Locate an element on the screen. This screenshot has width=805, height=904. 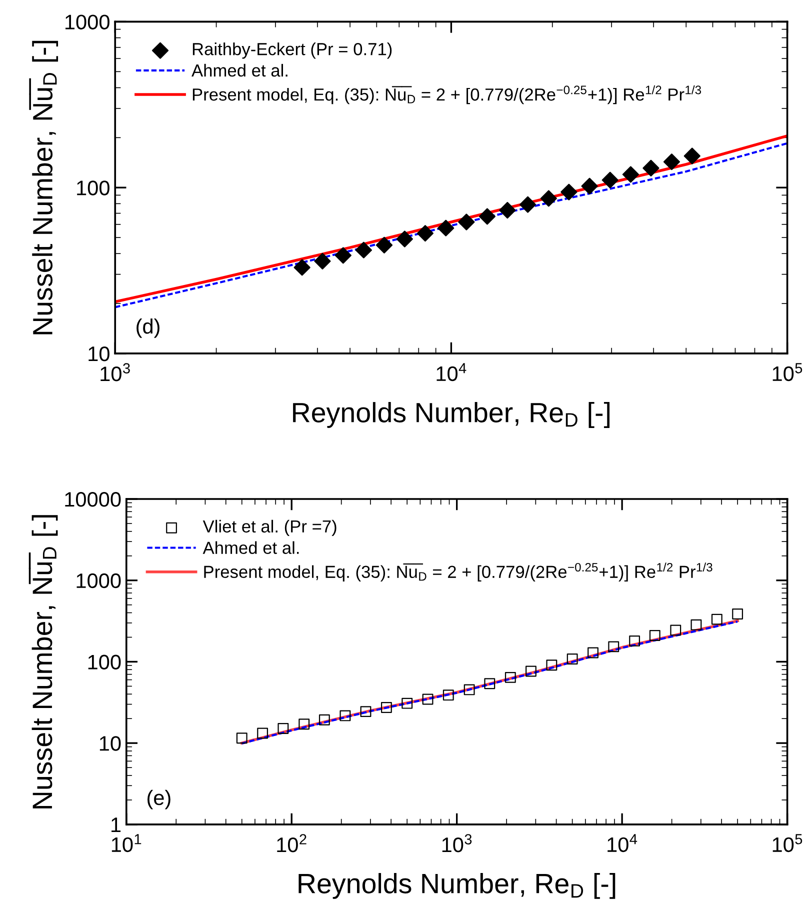
annotation: (d) is located at coordinates (148, 328).